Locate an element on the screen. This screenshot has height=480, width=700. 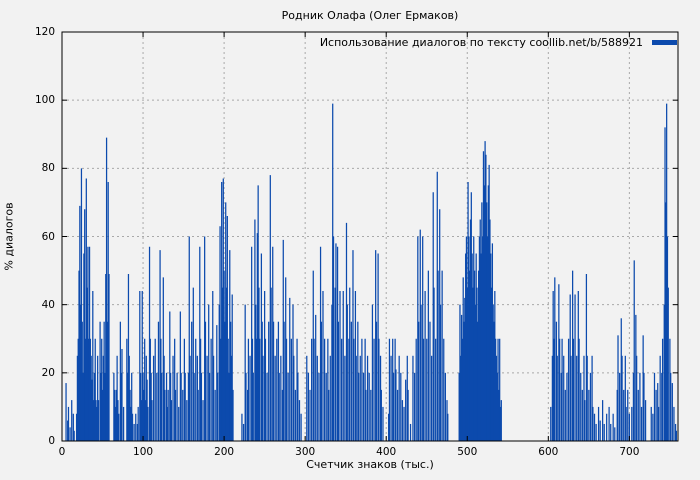
x-axis-label: Счетчик знаков (тыс.) is located at coordinates (370, 464).